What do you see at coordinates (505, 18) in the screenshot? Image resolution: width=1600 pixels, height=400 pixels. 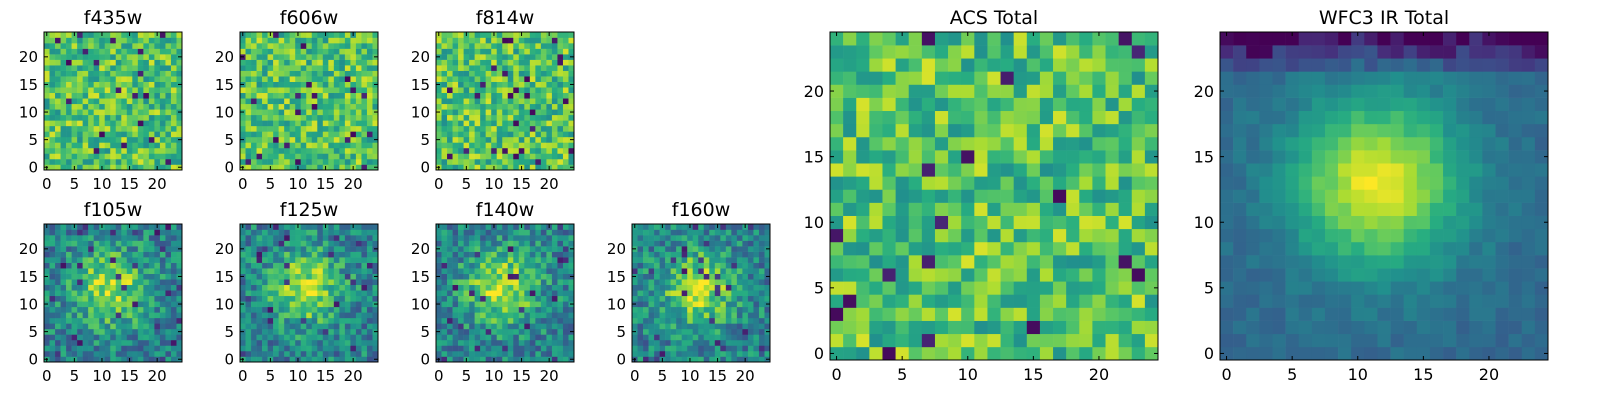 I see `panel-title: f814w` at bounding box center [505, 18].